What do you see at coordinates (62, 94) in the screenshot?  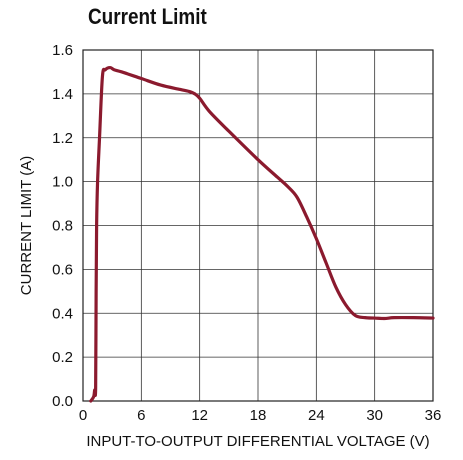 I see `y-tick-label: 1.4` at bounding box center [62, 94].